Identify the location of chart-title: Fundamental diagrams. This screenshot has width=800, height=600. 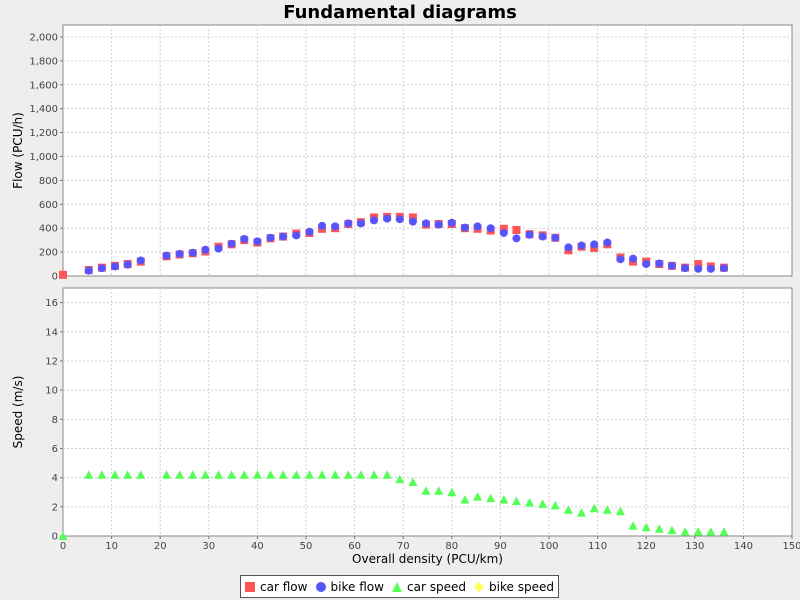
(400, 12).